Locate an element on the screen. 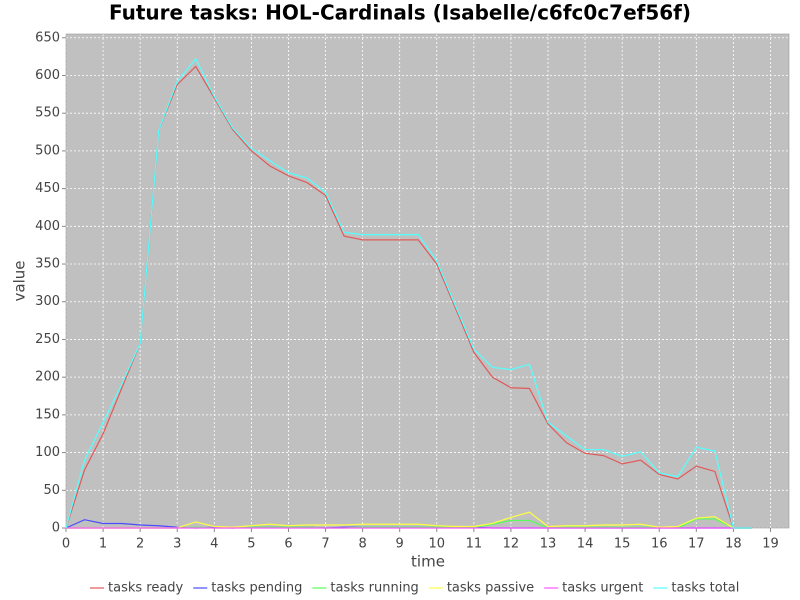 Image resolution: width=800 pixels, height=600 pixels. legend-label: tasks total is located at coordinates (705, 588).